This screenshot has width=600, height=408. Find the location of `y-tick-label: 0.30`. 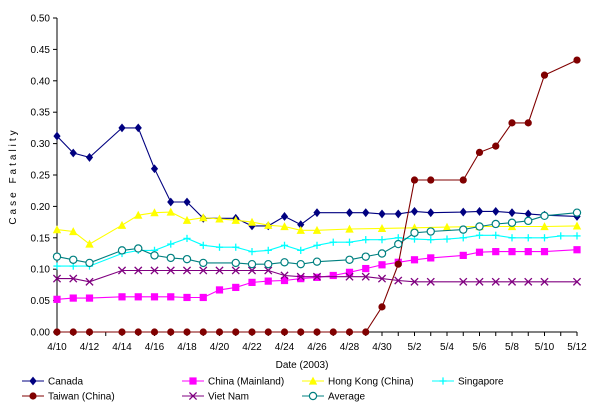

y-tick-label: 0.30 is located at coordinates (41, 144).